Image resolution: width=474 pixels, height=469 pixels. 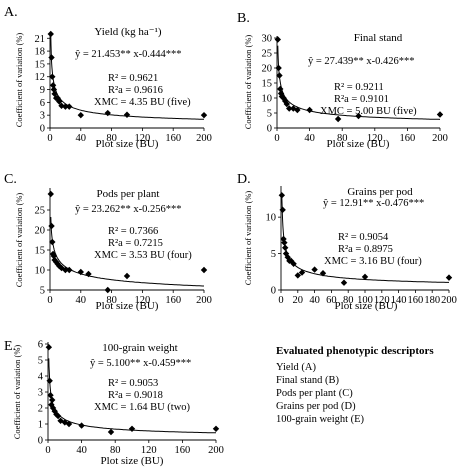 I want to click on y-tick-label: 20, so click(x=40, y=231).